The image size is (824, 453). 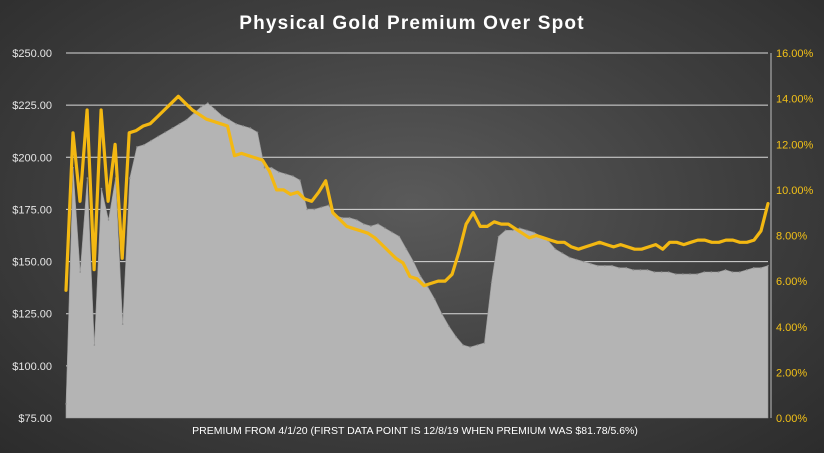 I want to click on chart-title: Physical Gold Premium Over Spot, so click(x=412, y=23).